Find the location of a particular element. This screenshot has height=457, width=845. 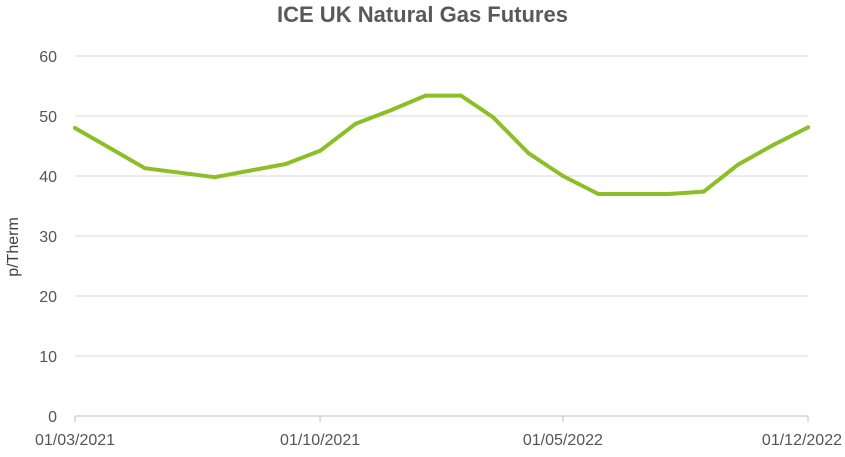

y-tick-label: 60 is located at coordinates (48, 57).